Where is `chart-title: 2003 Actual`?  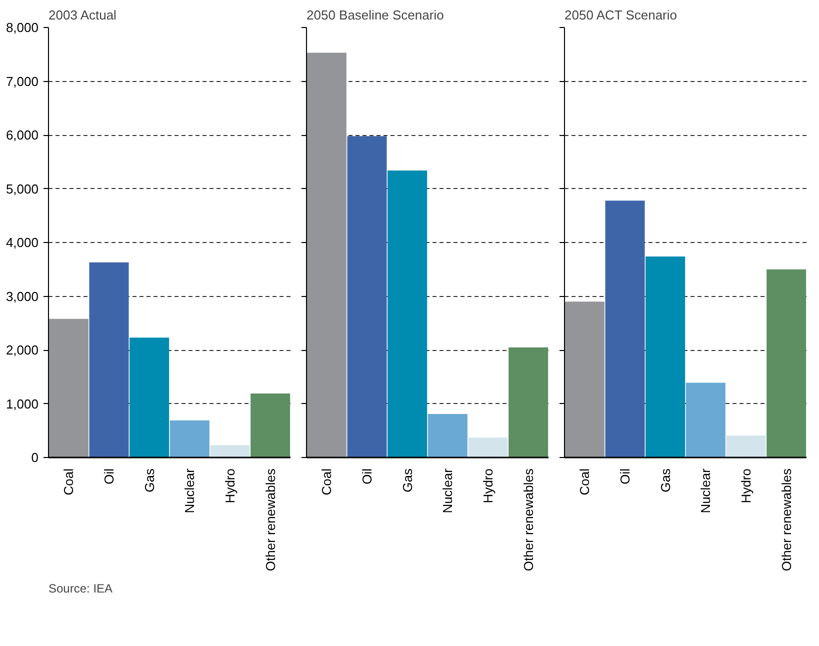 chart-title: 2003 Actual is located at coordinates (82, 15).